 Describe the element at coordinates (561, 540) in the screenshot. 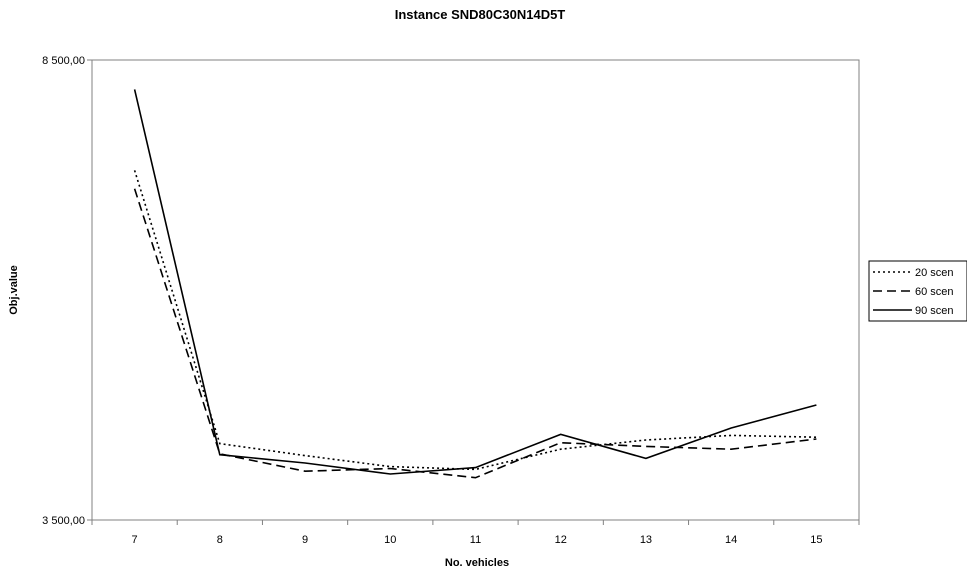

I see `x-tick-label: 12` at that location.